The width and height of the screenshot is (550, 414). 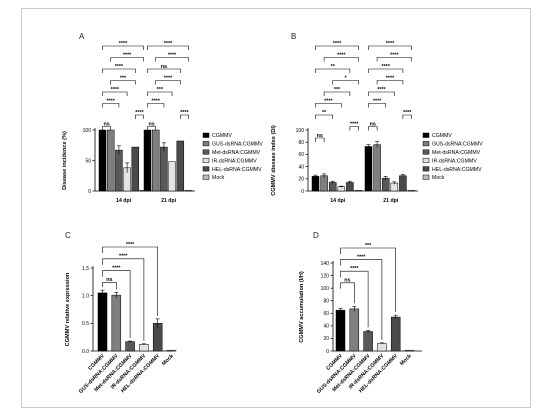 I want to click on y-tick-label: 140, so click(x=325, y=264).